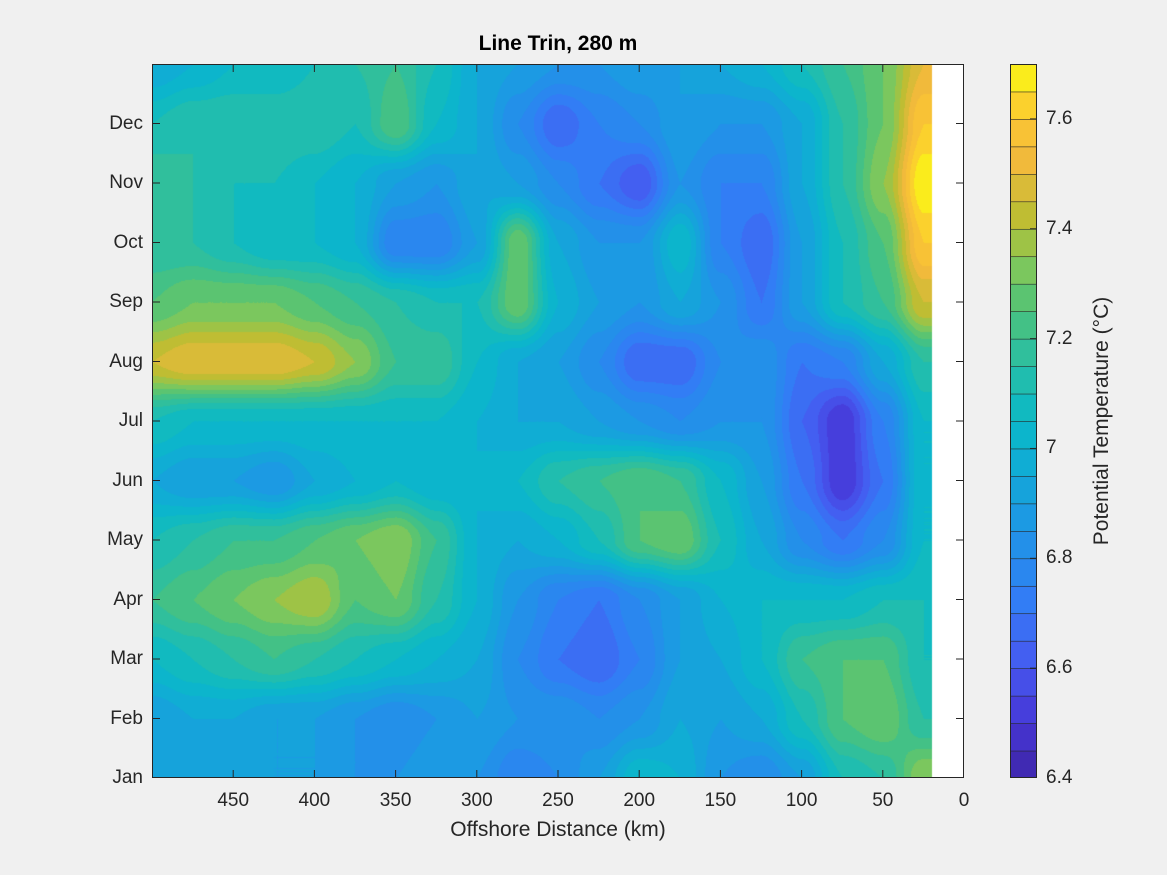 The height and width of the screenshot is (875, 1167). What do you see at coordinates (233, 800) in the screenshot?
I see `x-tick-label: 450` at bounding box center [233, 800].